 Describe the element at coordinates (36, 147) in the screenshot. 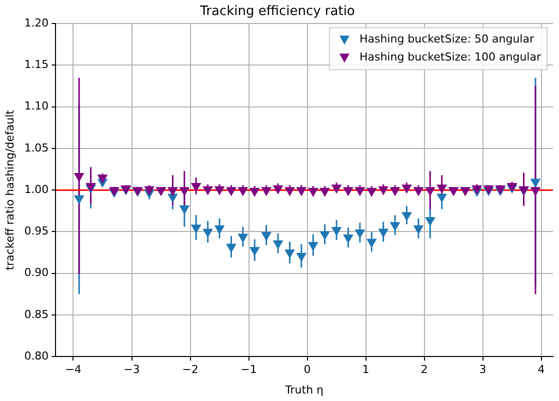

I see `y-tick-label: 1.05` at that location.